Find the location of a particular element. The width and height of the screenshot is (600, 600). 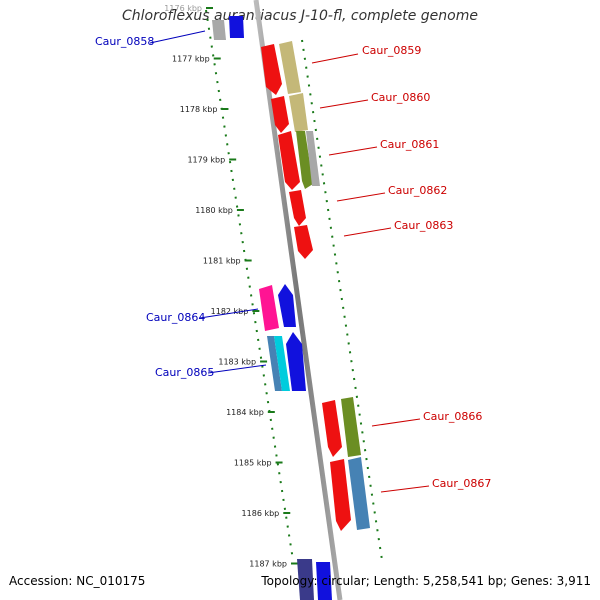

kbp-tick-label: 1186 kbp is located at coordinates (261, 513).